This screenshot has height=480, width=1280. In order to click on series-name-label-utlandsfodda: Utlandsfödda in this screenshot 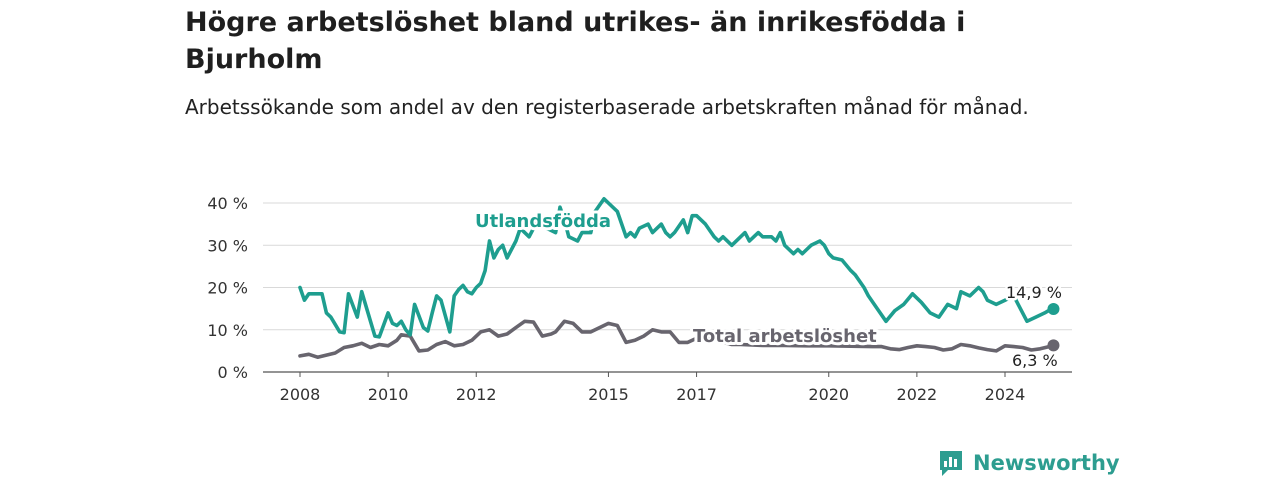, I will do `click(543, 221)`.